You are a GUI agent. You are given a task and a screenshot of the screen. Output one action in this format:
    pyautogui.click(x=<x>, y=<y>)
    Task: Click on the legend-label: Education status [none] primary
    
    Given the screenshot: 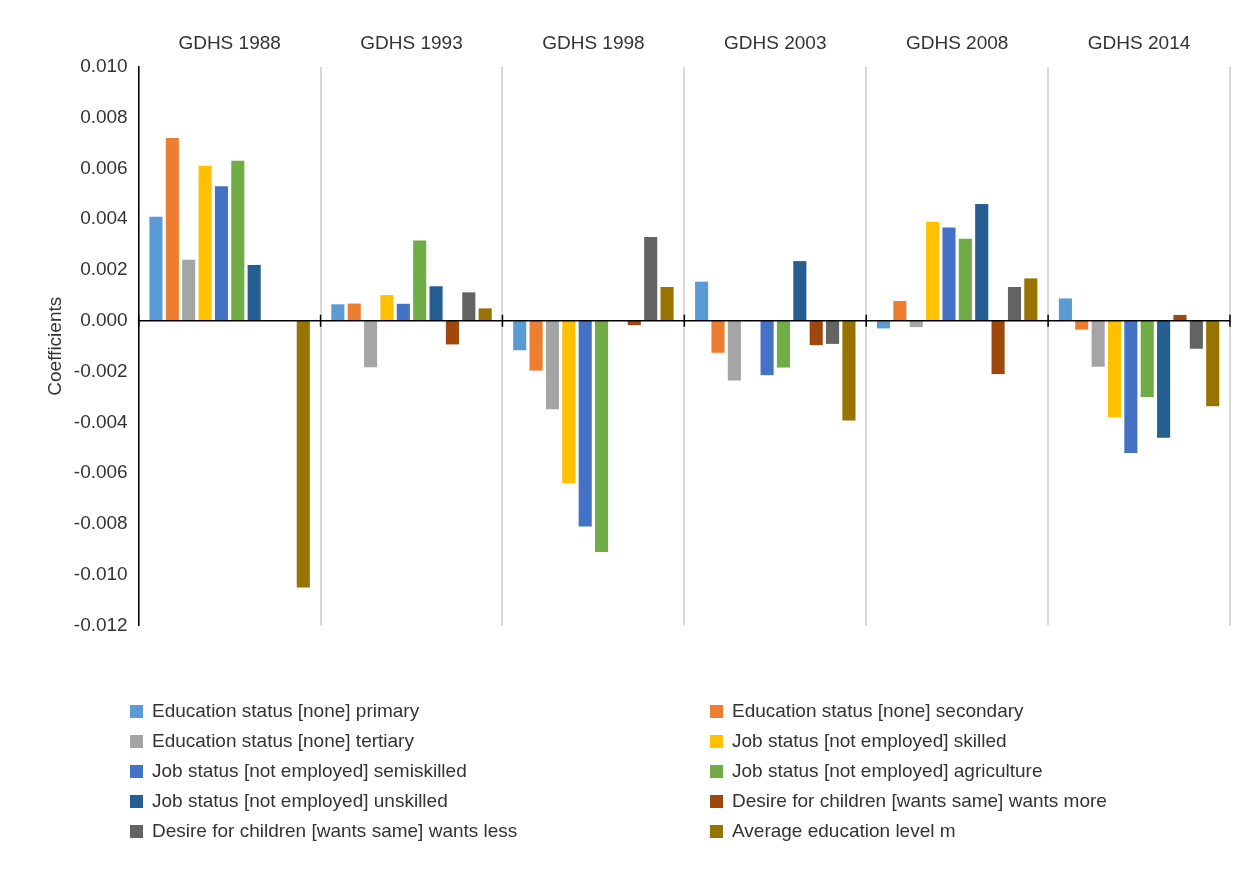 What is the action you would take?
    pyautogui.click(x=286, y=711)
    